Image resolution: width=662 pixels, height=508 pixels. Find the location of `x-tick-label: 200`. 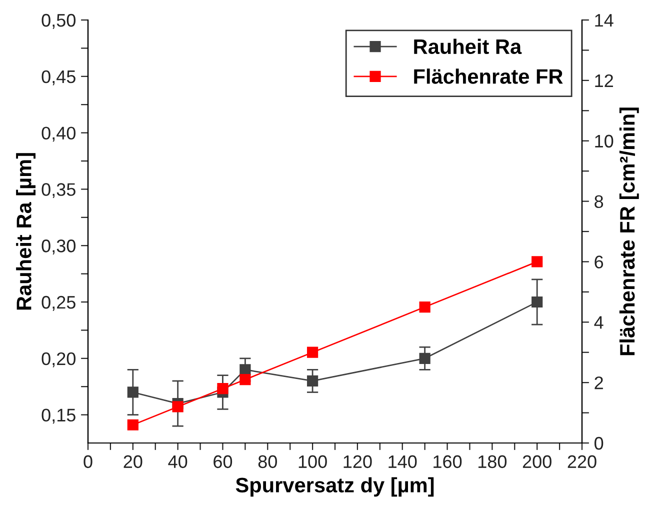

x-tick-label: 200 is located at coordinates (537, 461).